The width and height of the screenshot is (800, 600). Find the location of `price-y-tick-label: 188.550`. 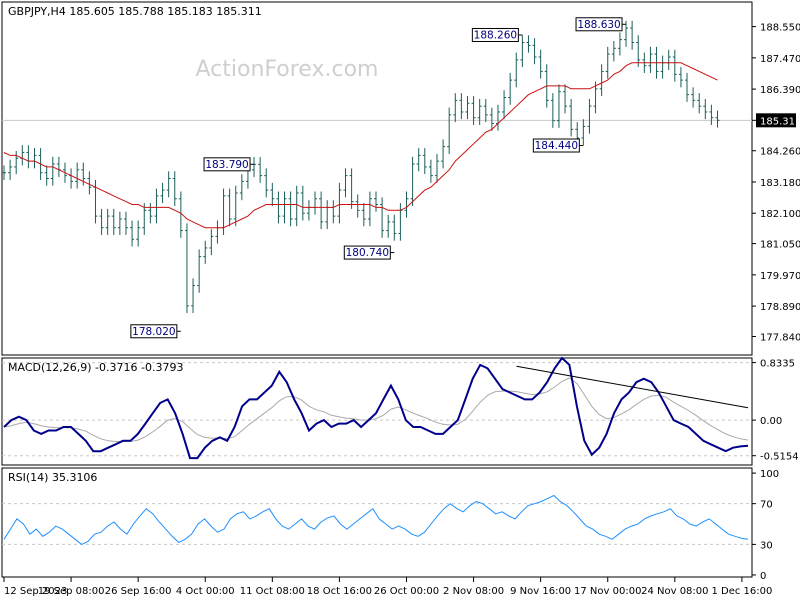

price-y-tick-label: 188.550 is located at coordinates (780, 28).